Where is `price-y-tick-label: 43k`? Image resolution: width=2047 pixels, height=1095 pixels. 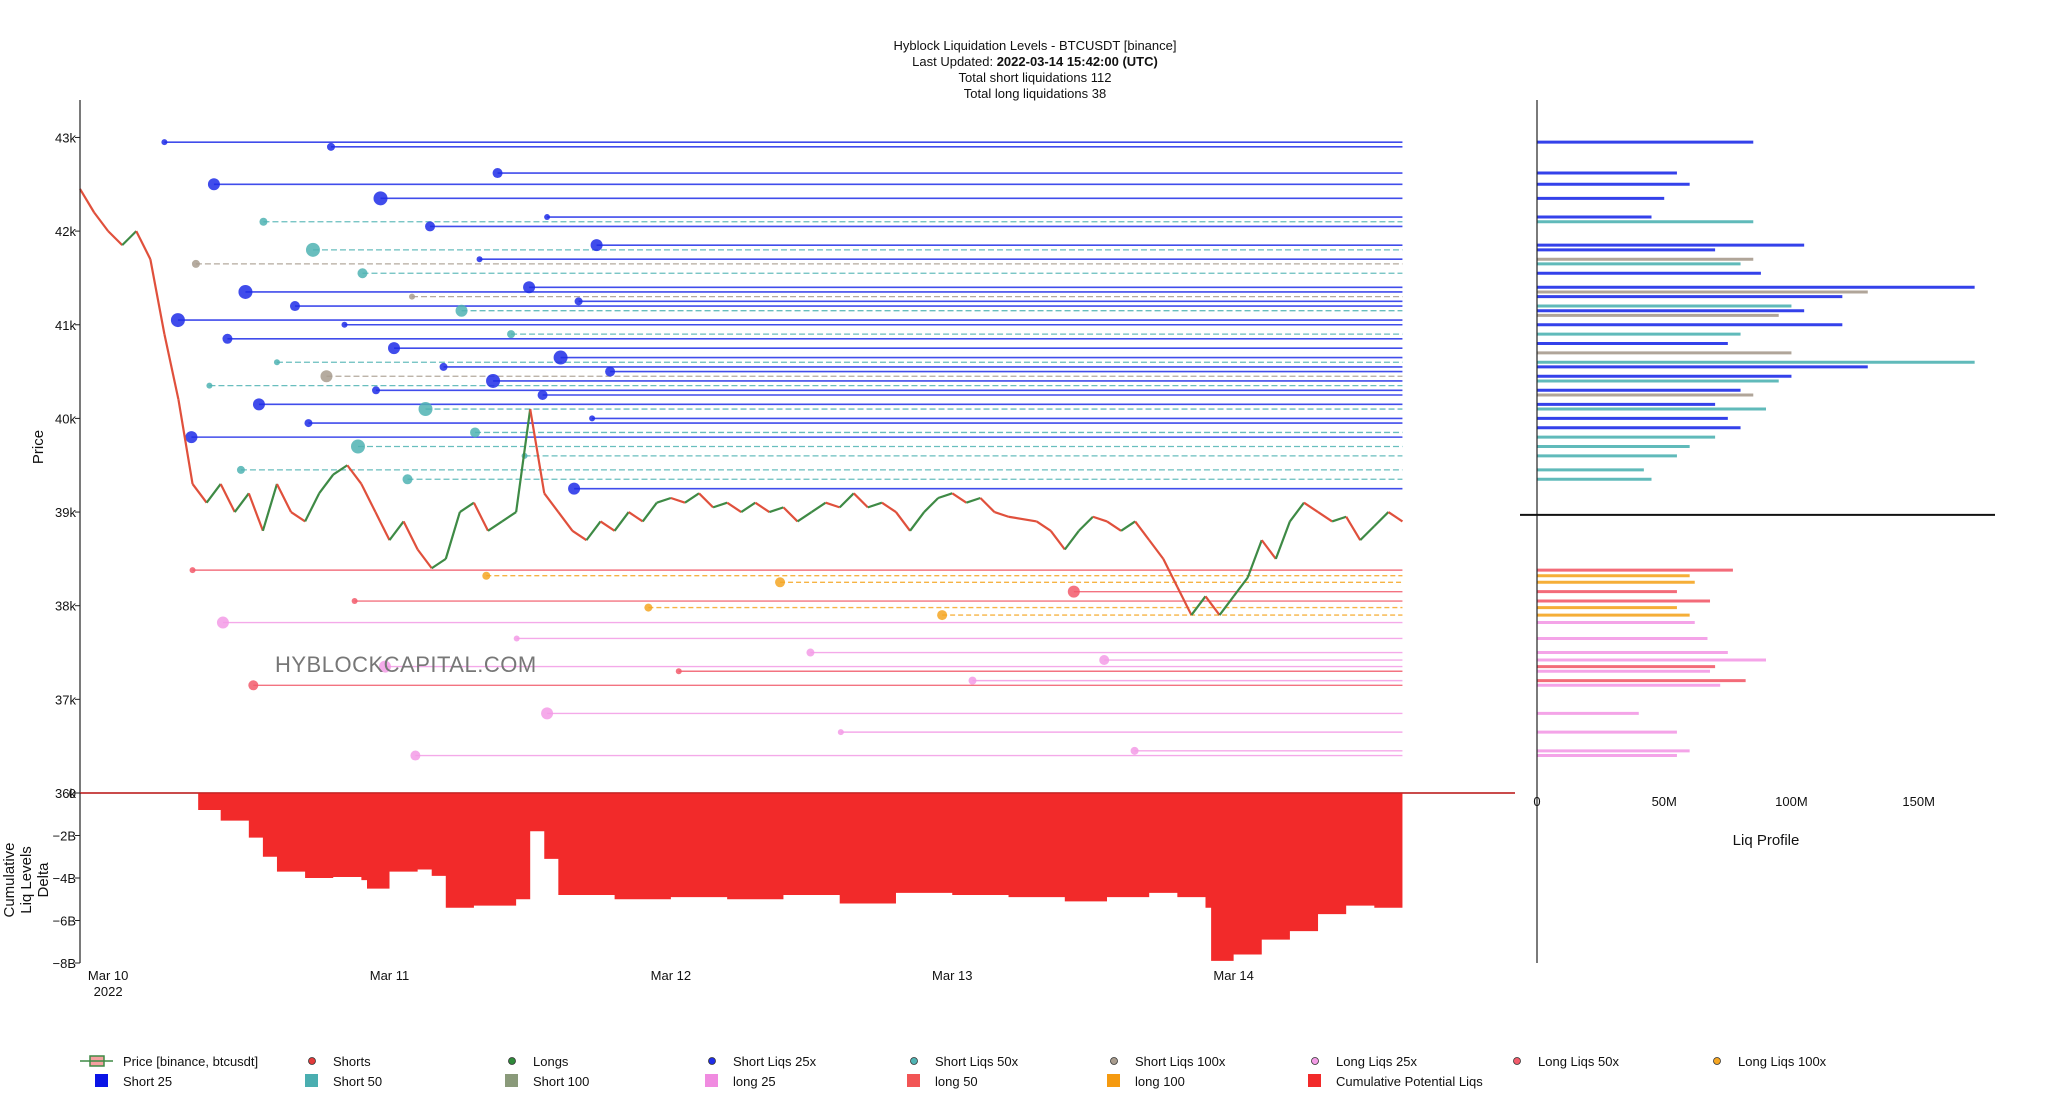
price-y-tick-label: 43k is located at coordinates (65, 137).